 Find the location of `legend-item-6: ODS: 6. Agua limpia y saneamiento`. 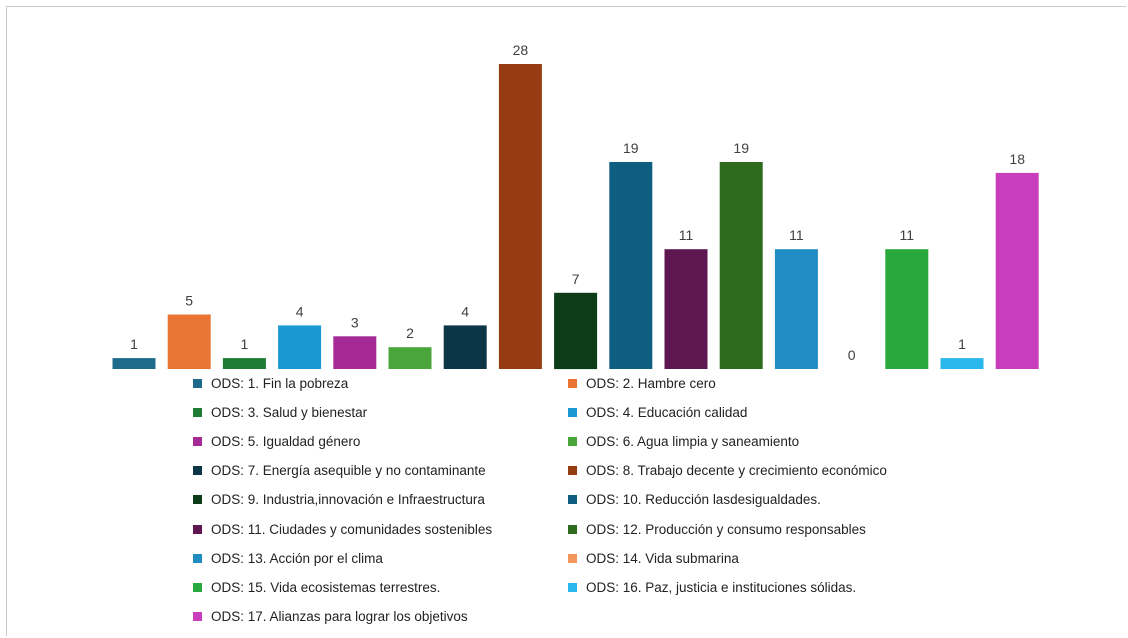

legend-item-6: ODS: 6. Agua limpia y saneamiento is located at coordinates (683, 441).